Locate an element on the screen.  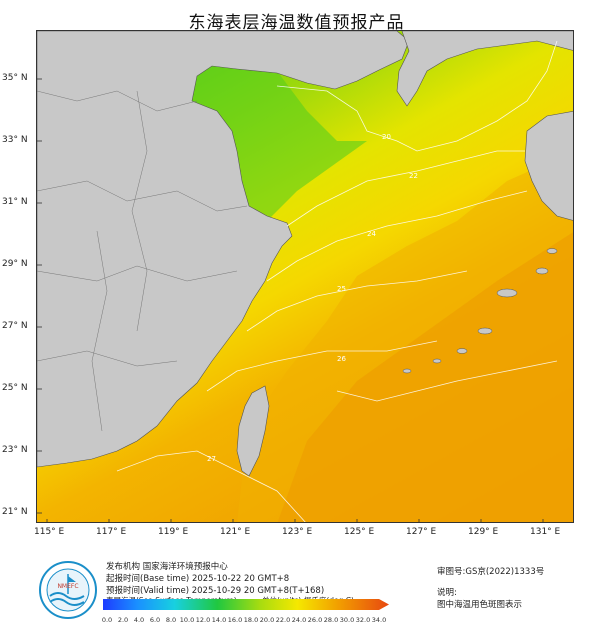
lon-label: 121° E is located at coordinates (235, 532).